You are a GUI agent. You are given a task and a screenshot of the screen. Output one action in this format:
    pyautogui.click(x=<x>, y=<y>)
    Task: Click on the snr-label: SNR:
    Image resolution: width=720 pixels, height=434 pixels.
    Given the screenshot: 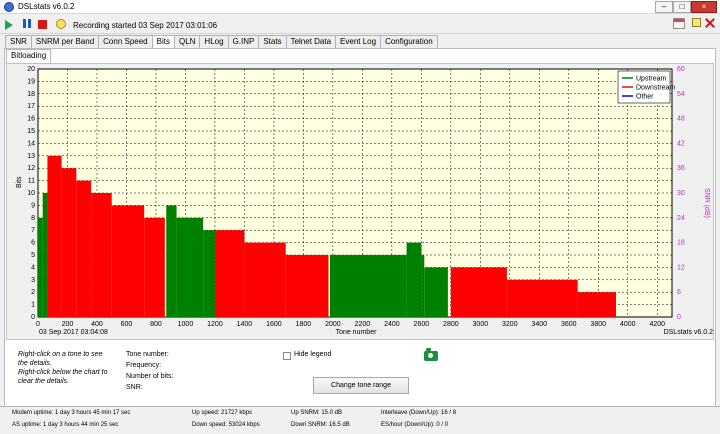 What is the action you would take?
    pyautogui.click(x=134, y=387)
    